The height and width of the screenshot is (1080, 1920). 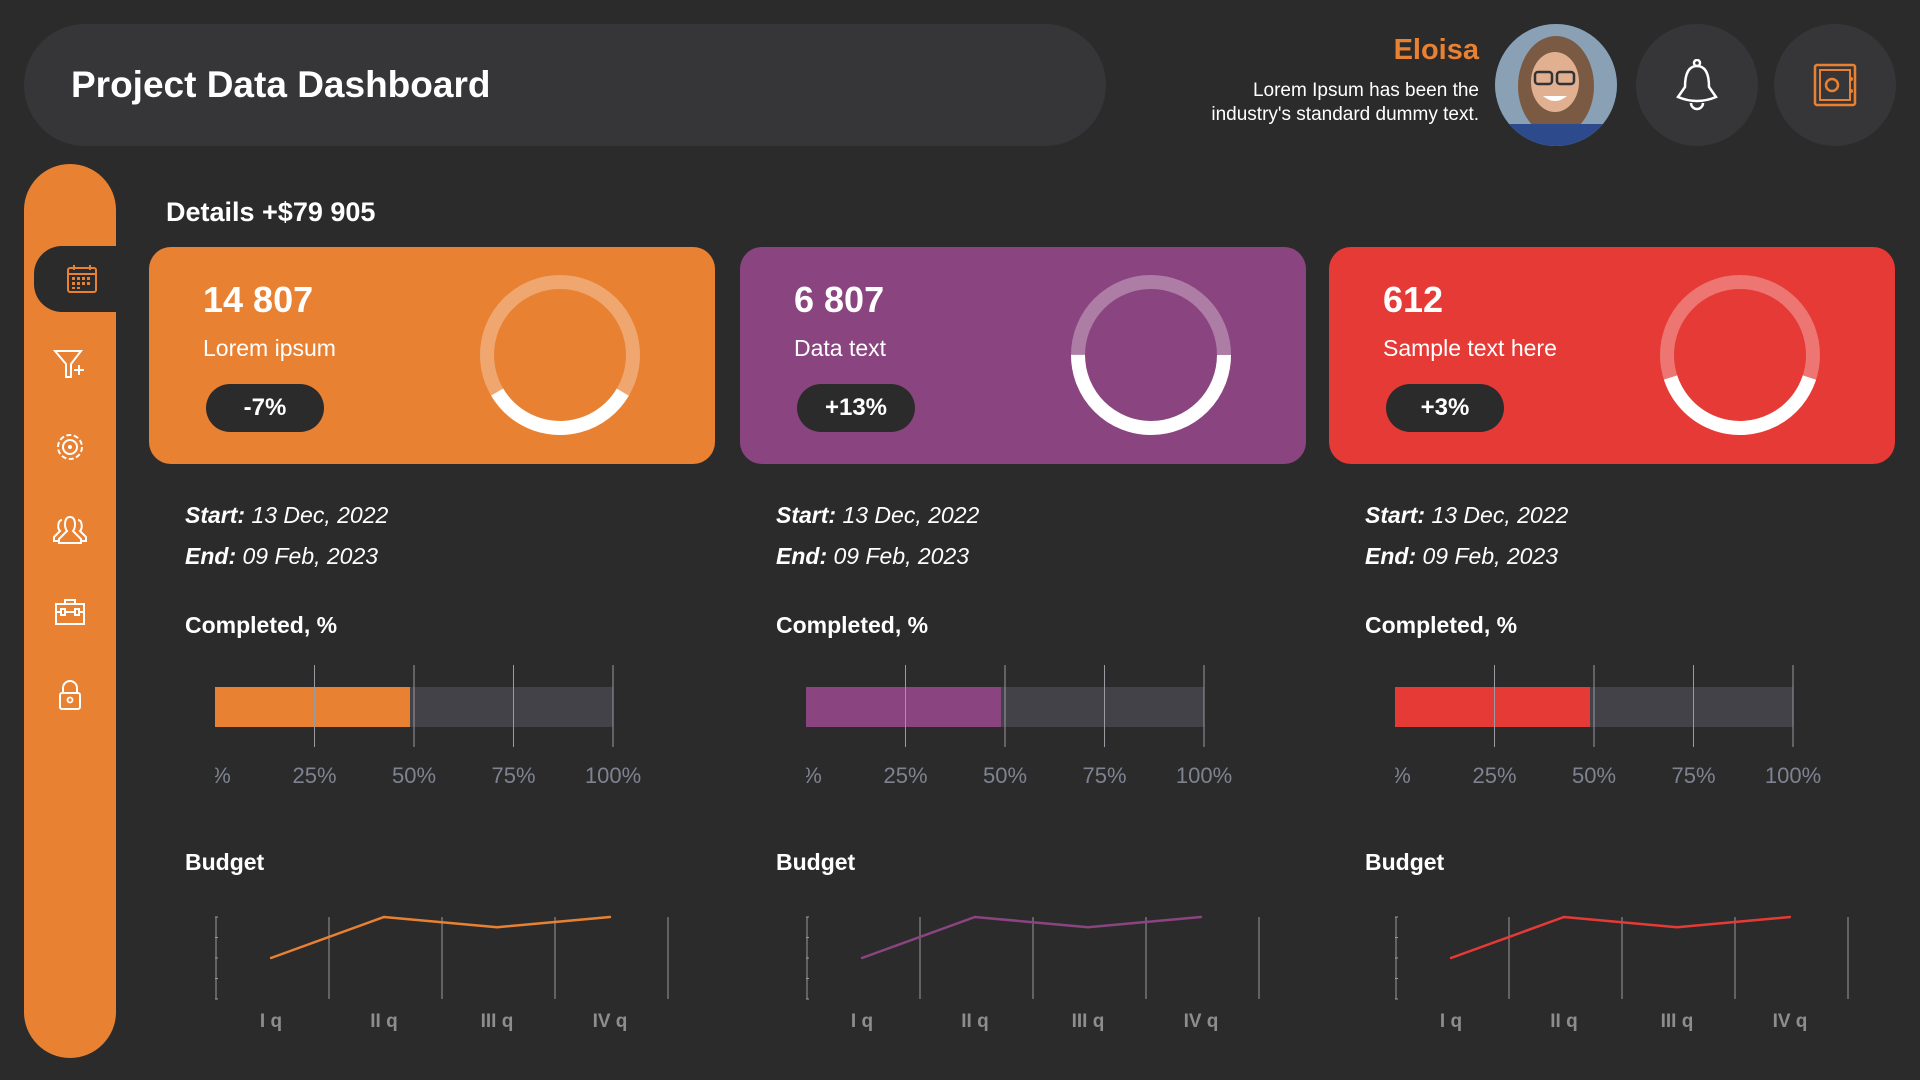 I want to click on project-card: 14 807 Lorem ipsum -7%, so click(x=432, y=355).